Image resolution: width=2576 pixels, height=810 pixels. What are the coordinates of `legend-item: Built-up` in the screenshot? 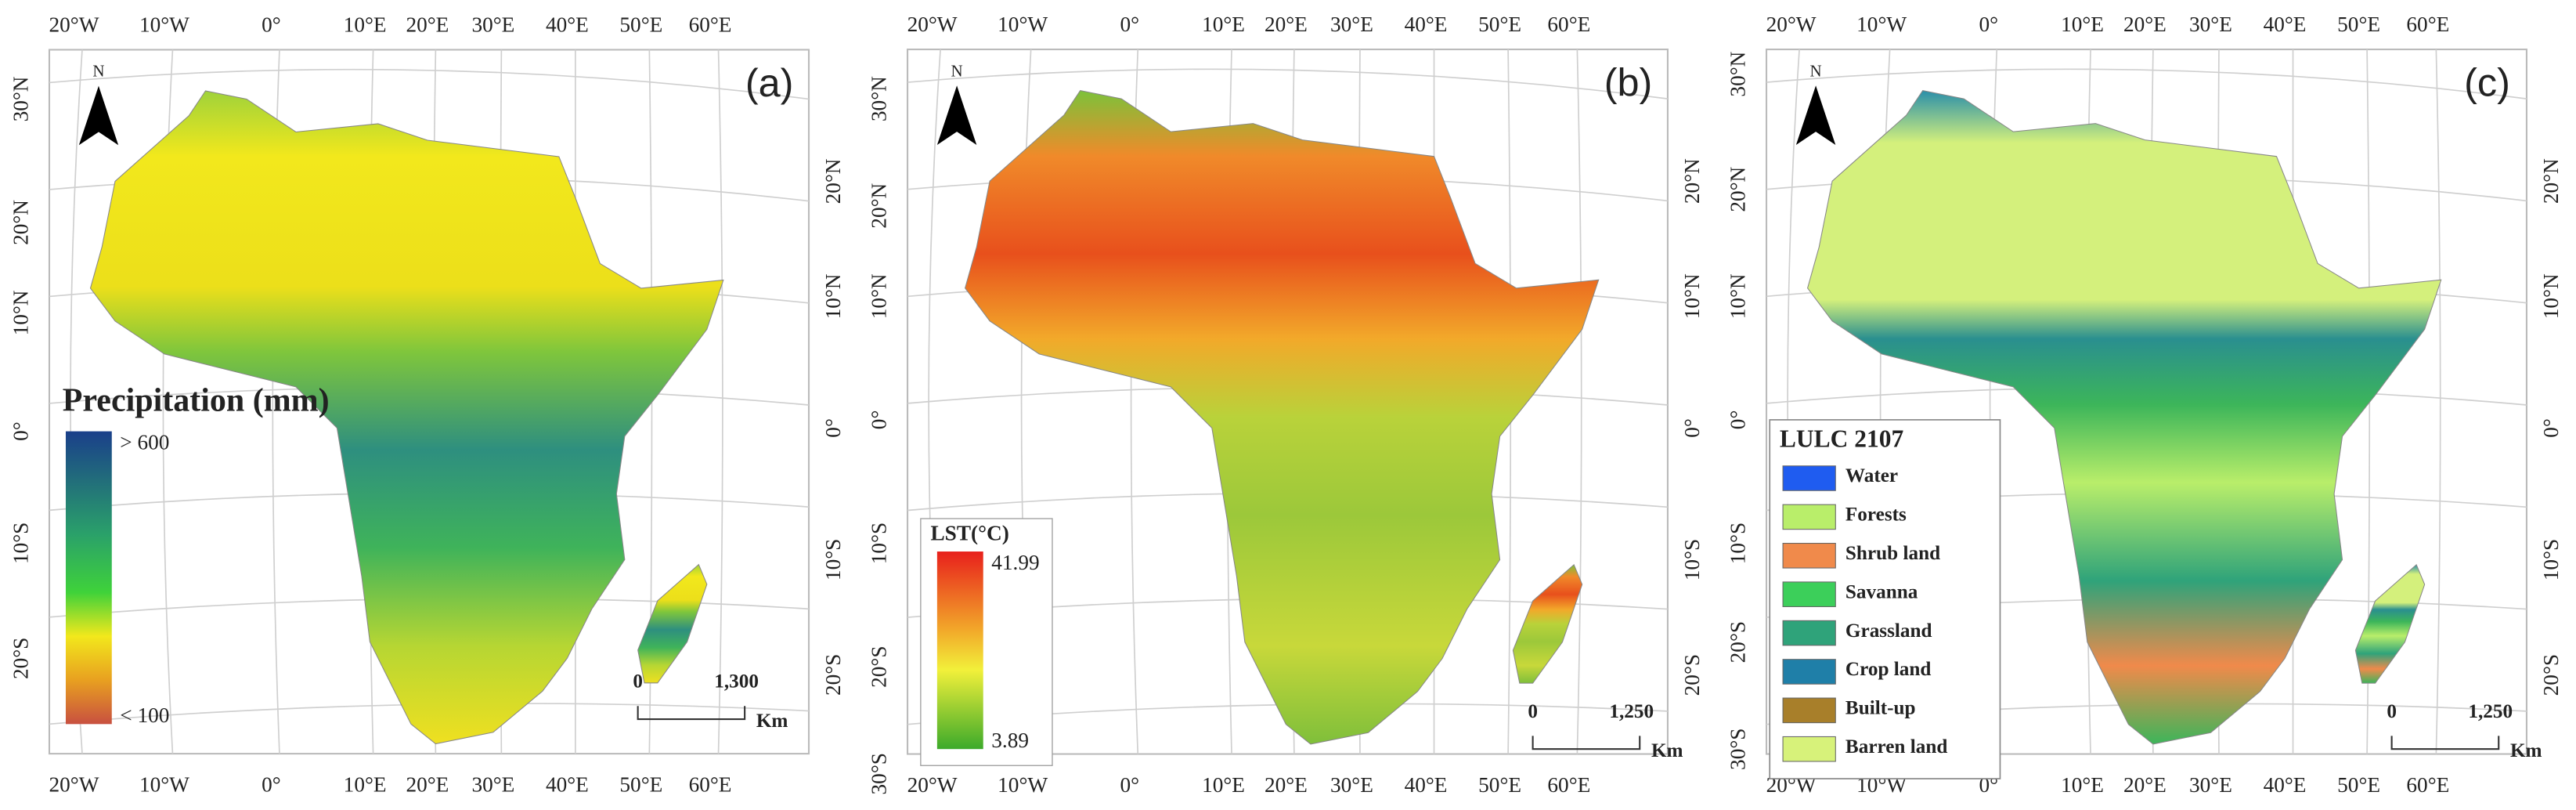 It's located at (1881, 709).